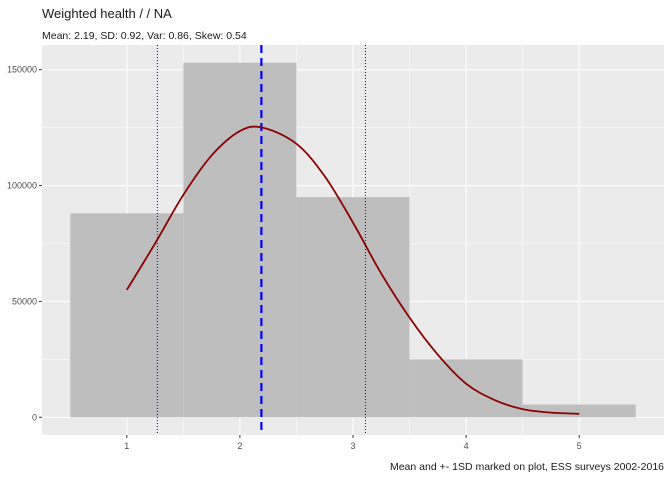 This screenshot has height=480, width=672. What do you see at coordinates (22, 186) in the screenshot?
I see `y-tick-label: 100000` at bounding box center [22, 186].